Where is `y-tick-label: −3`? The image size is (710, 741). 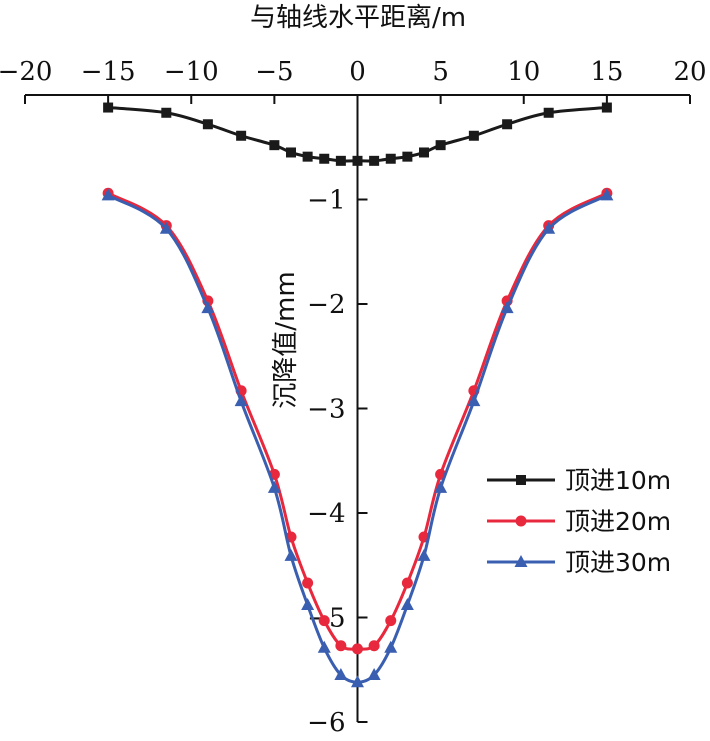
y-tick-label: −3 is located at coordinates (326, 410).